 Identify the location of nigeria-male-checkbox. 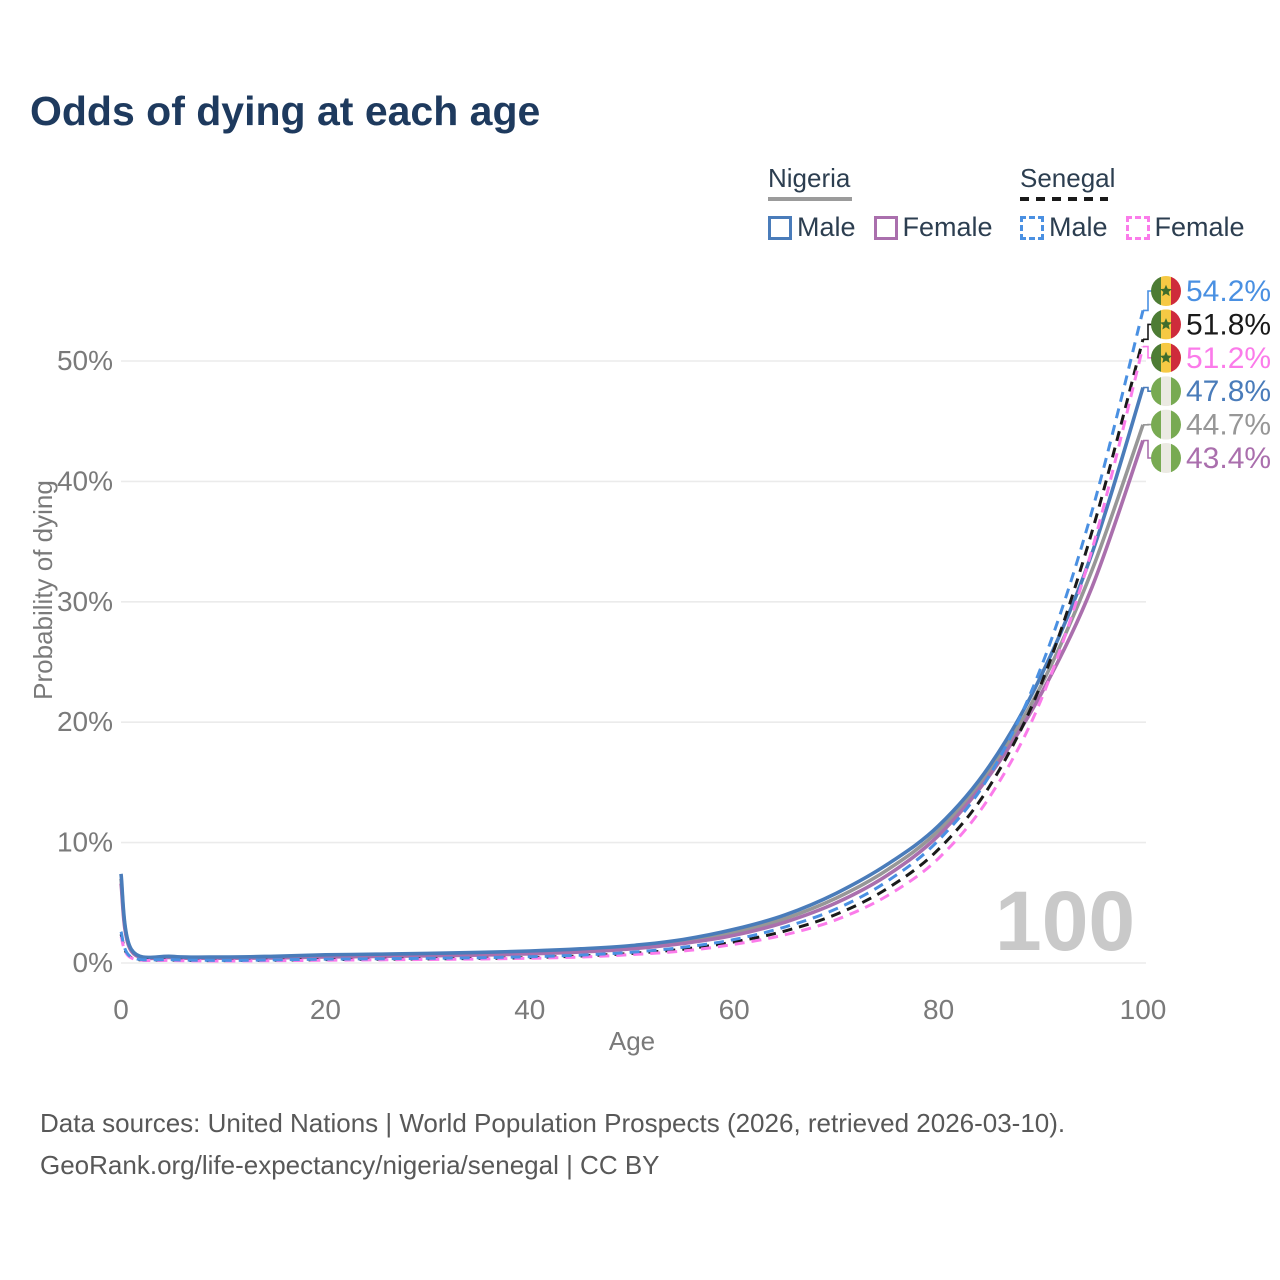
(780, 227).